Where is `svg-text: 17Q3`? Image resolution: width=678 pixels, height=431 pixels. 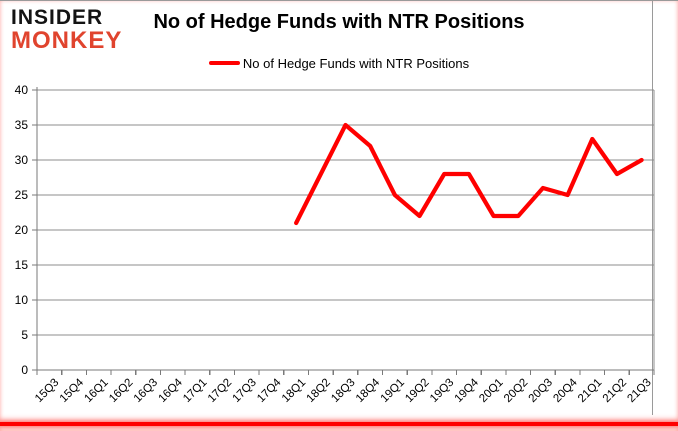 svg-text: 17Q3 is located at coordinates (245, 391).